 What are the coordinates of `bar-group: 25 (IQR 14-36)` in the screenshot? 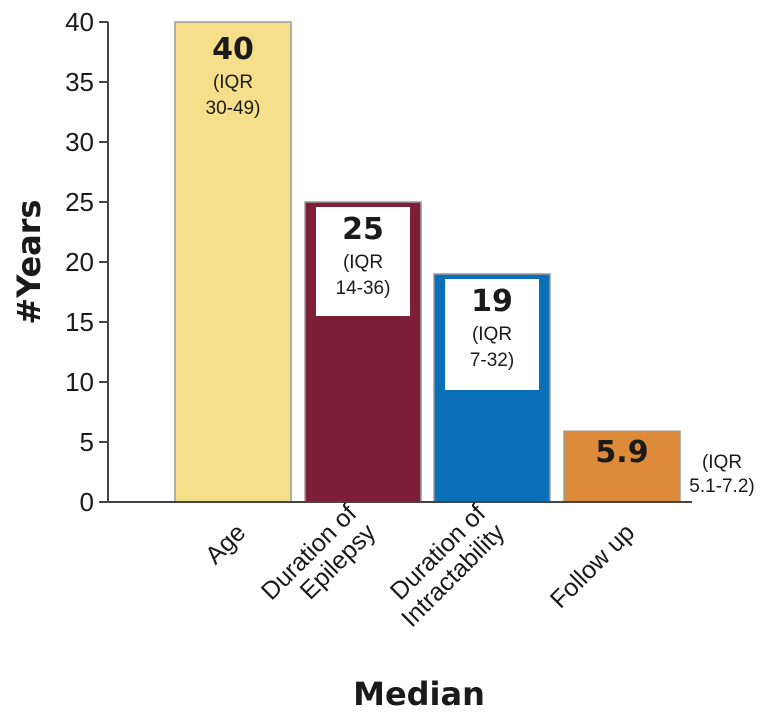 It's located at (363, 352).